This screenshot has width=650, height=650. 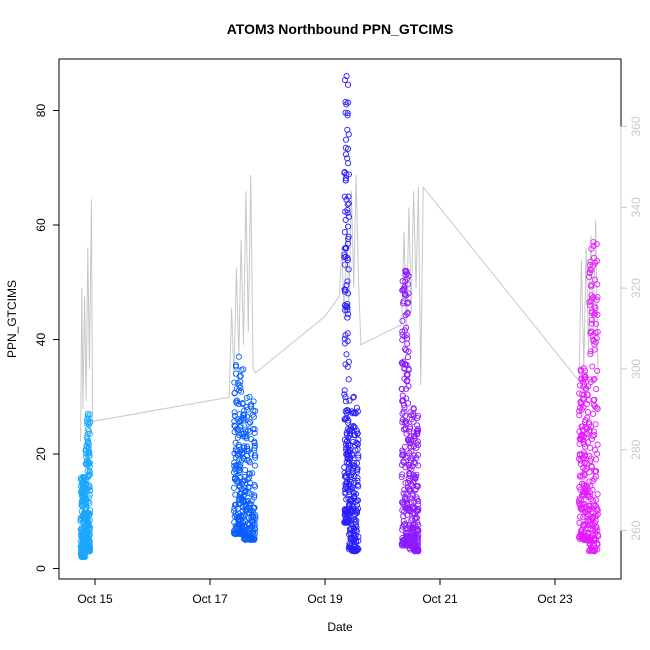 What do you see at coordinates (636, 207) in the screenshot?
I see `y2-tick-label: 340` at bounding box center [636, 207].